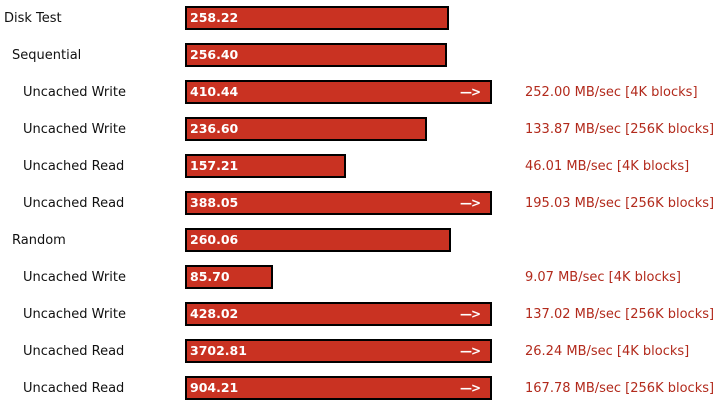  Describe the element at coordinates (214, 128) in the screenshot. I see `bar-value-label: 236.60` at that location.